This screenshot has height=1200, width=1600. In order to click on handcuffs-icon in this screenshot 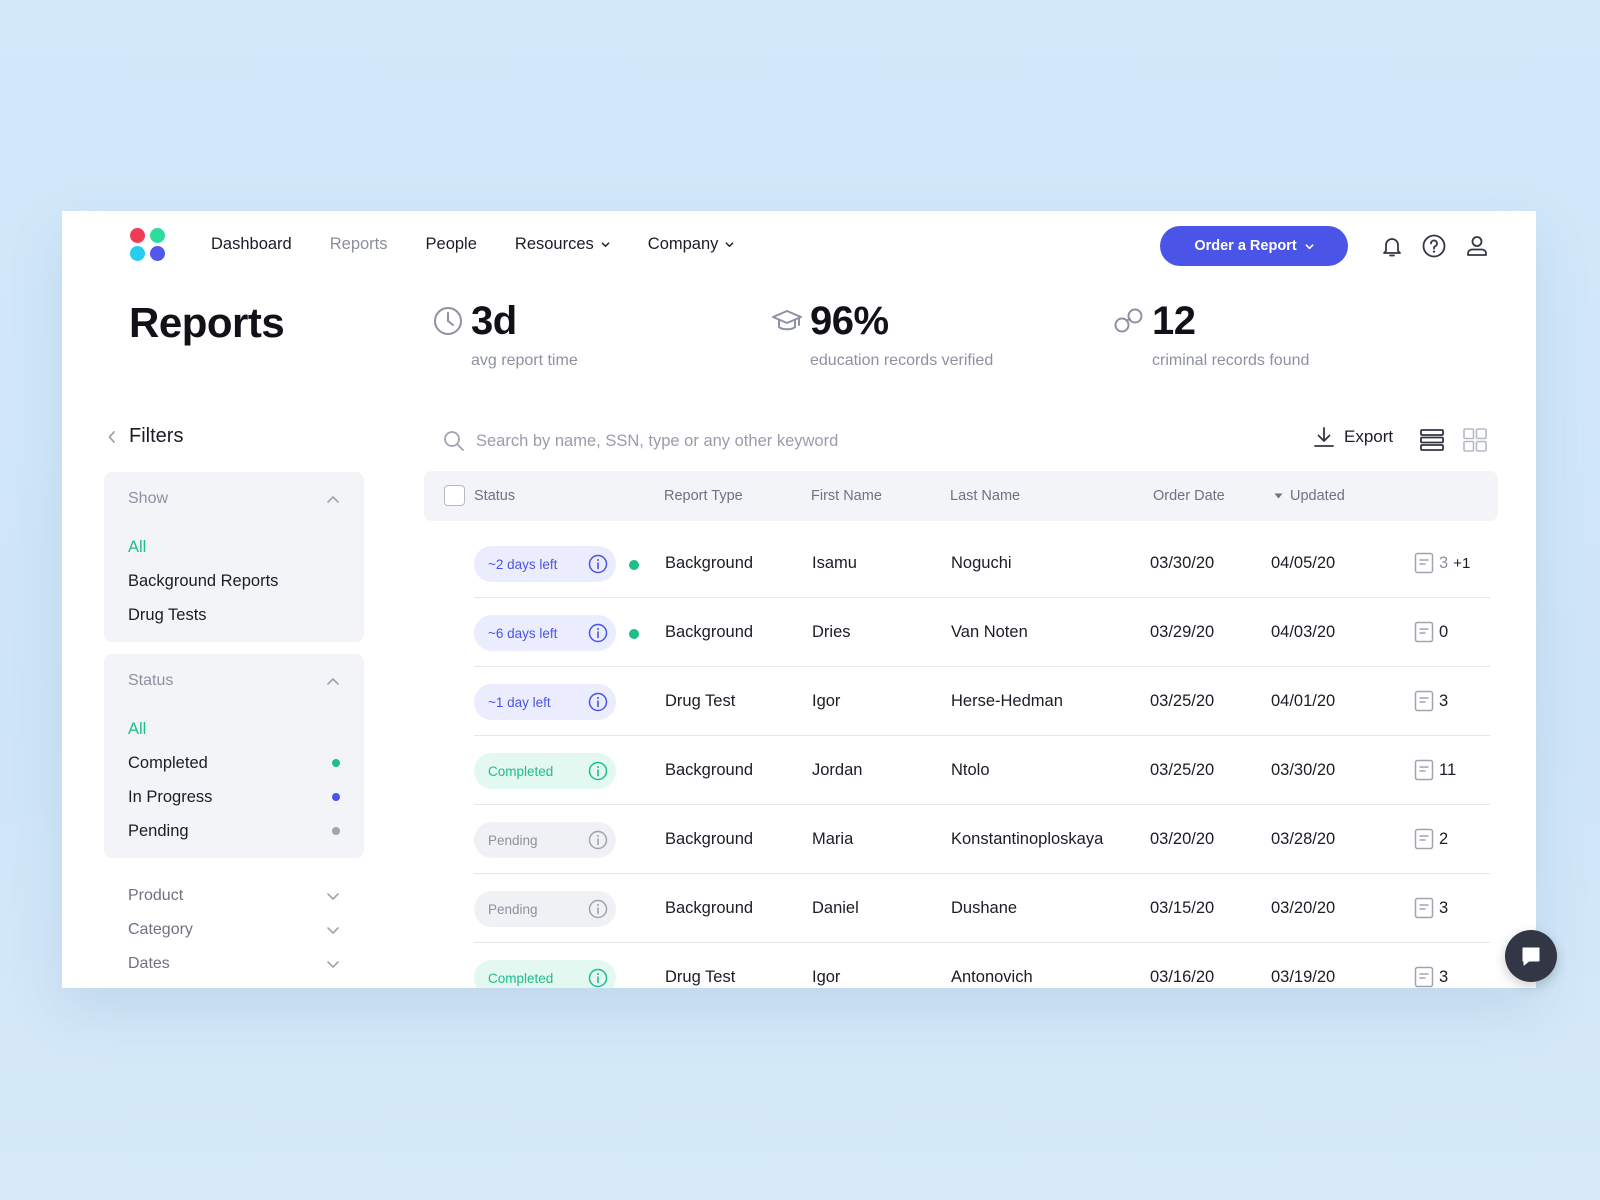, I will do `click(1128, 320)`.